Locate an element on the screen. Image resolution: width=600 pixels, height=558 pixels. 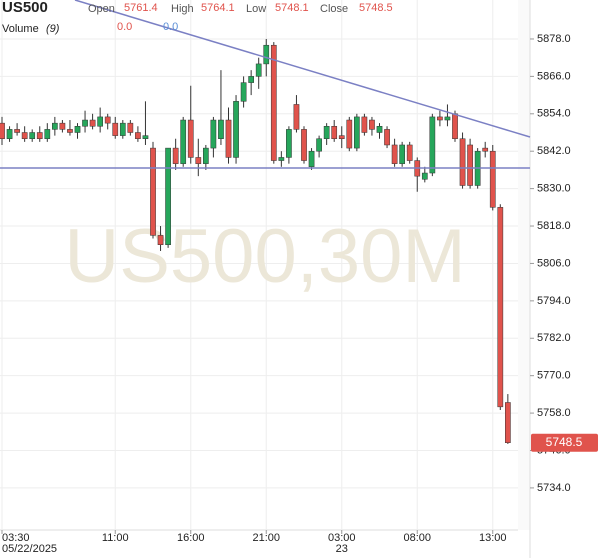
x-tick-label: 13:00 is located at coordinates (493, 538).